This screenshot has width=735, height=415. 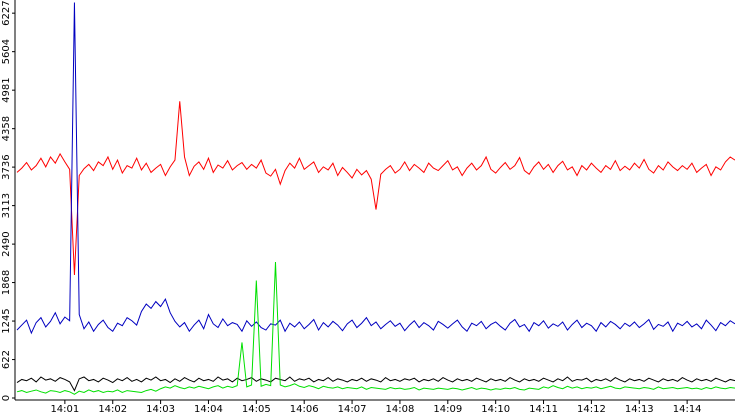 What do you see at coordinates (591, 409) in the screenshot?
I see `x-tick-label: 14:12` at bounding box center [591, 409].